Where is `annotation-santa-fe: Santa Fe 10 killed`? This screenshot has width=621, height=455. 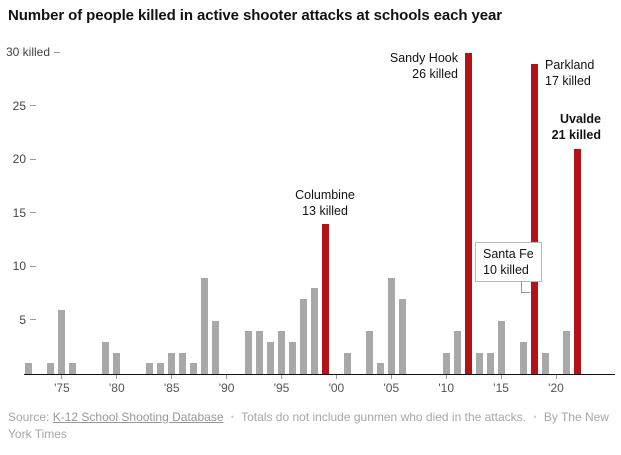
annotation-santa-fe: Santa Fe 10 killed is located at coordinates (508, 262).